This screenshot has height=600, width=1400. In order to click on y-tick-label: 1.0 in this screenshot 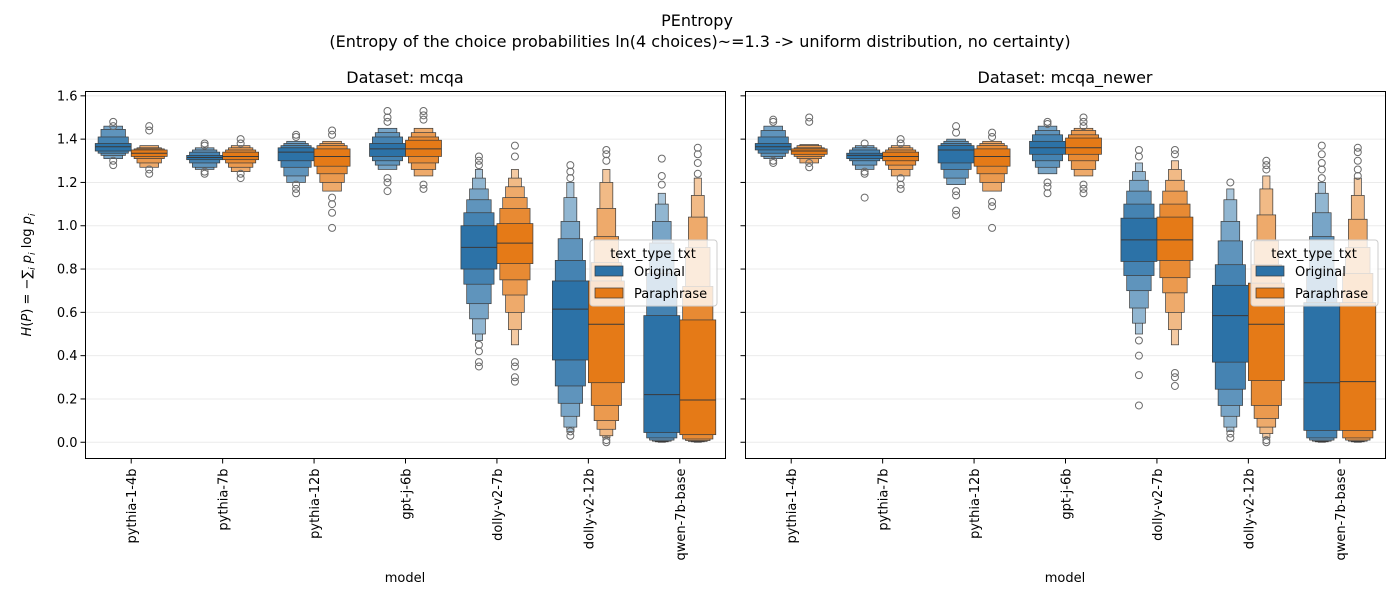, I will do `click(67, 226)`.